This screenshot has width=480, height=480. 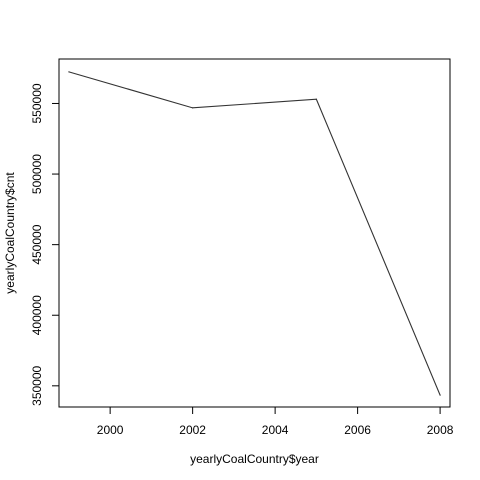 I want to click on x-tick-label: 2000, so click(x=110, y=430).